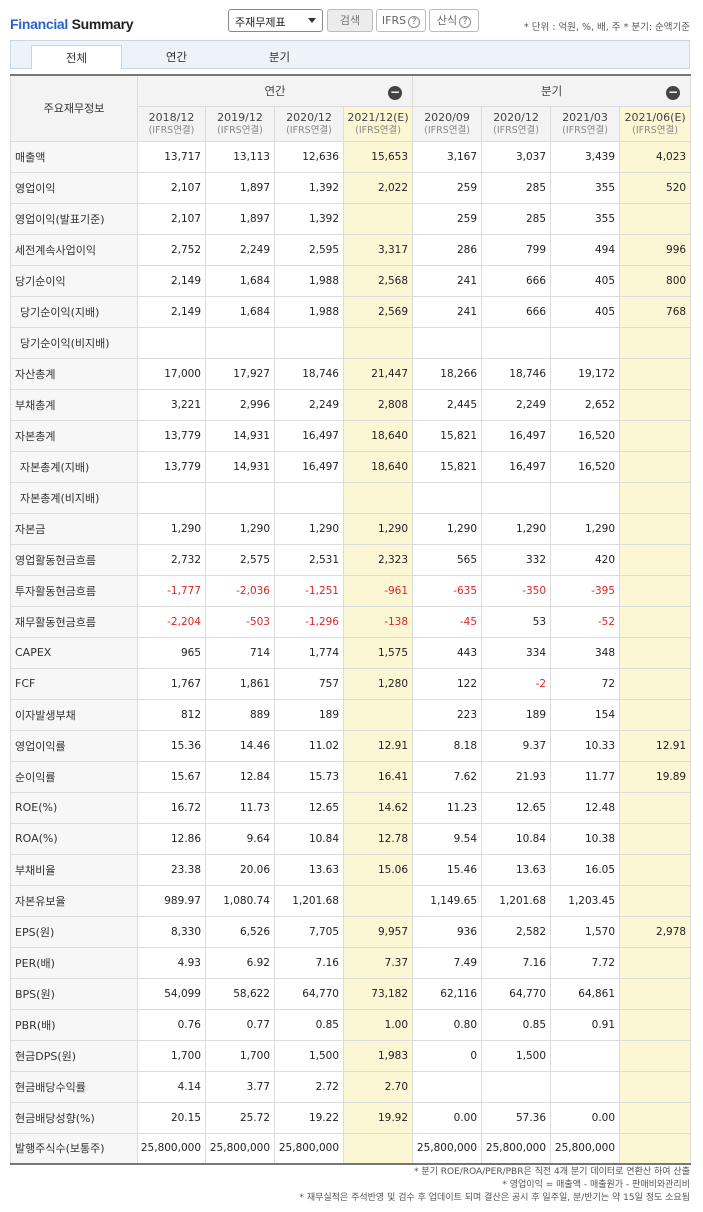  Describe the element at coordinates (279, 57) in the screenshot. I see `tab-quarterly: 분기` at that location.